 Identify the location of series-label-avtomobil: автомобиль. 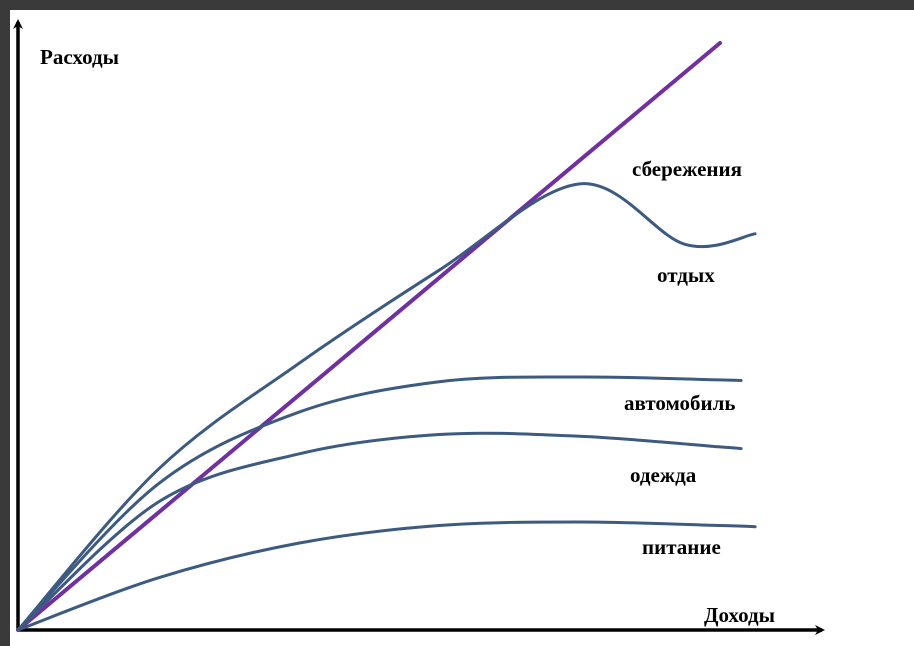
(679, 403).